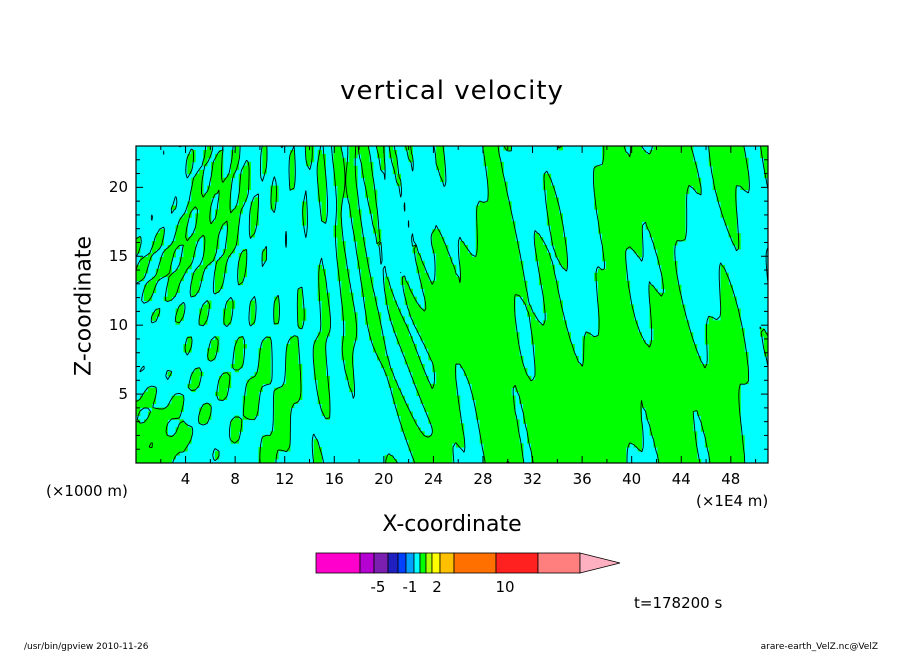 This screenshot has height=654, width=904. Describe the element at coordinates (410, 587) in the screenshot. I see `colorbar-label: -1` at that location.